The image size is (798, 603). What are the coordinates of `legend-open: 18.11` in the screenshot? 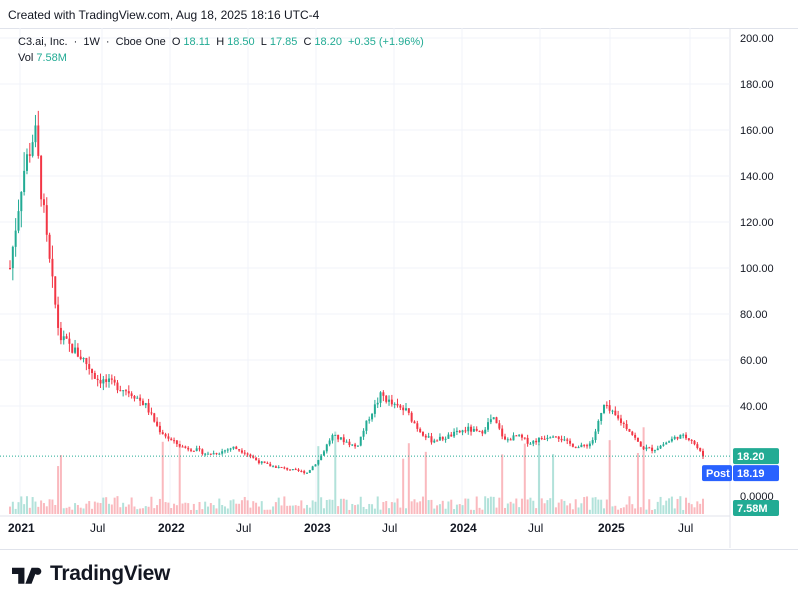 It's located at (197, 42).